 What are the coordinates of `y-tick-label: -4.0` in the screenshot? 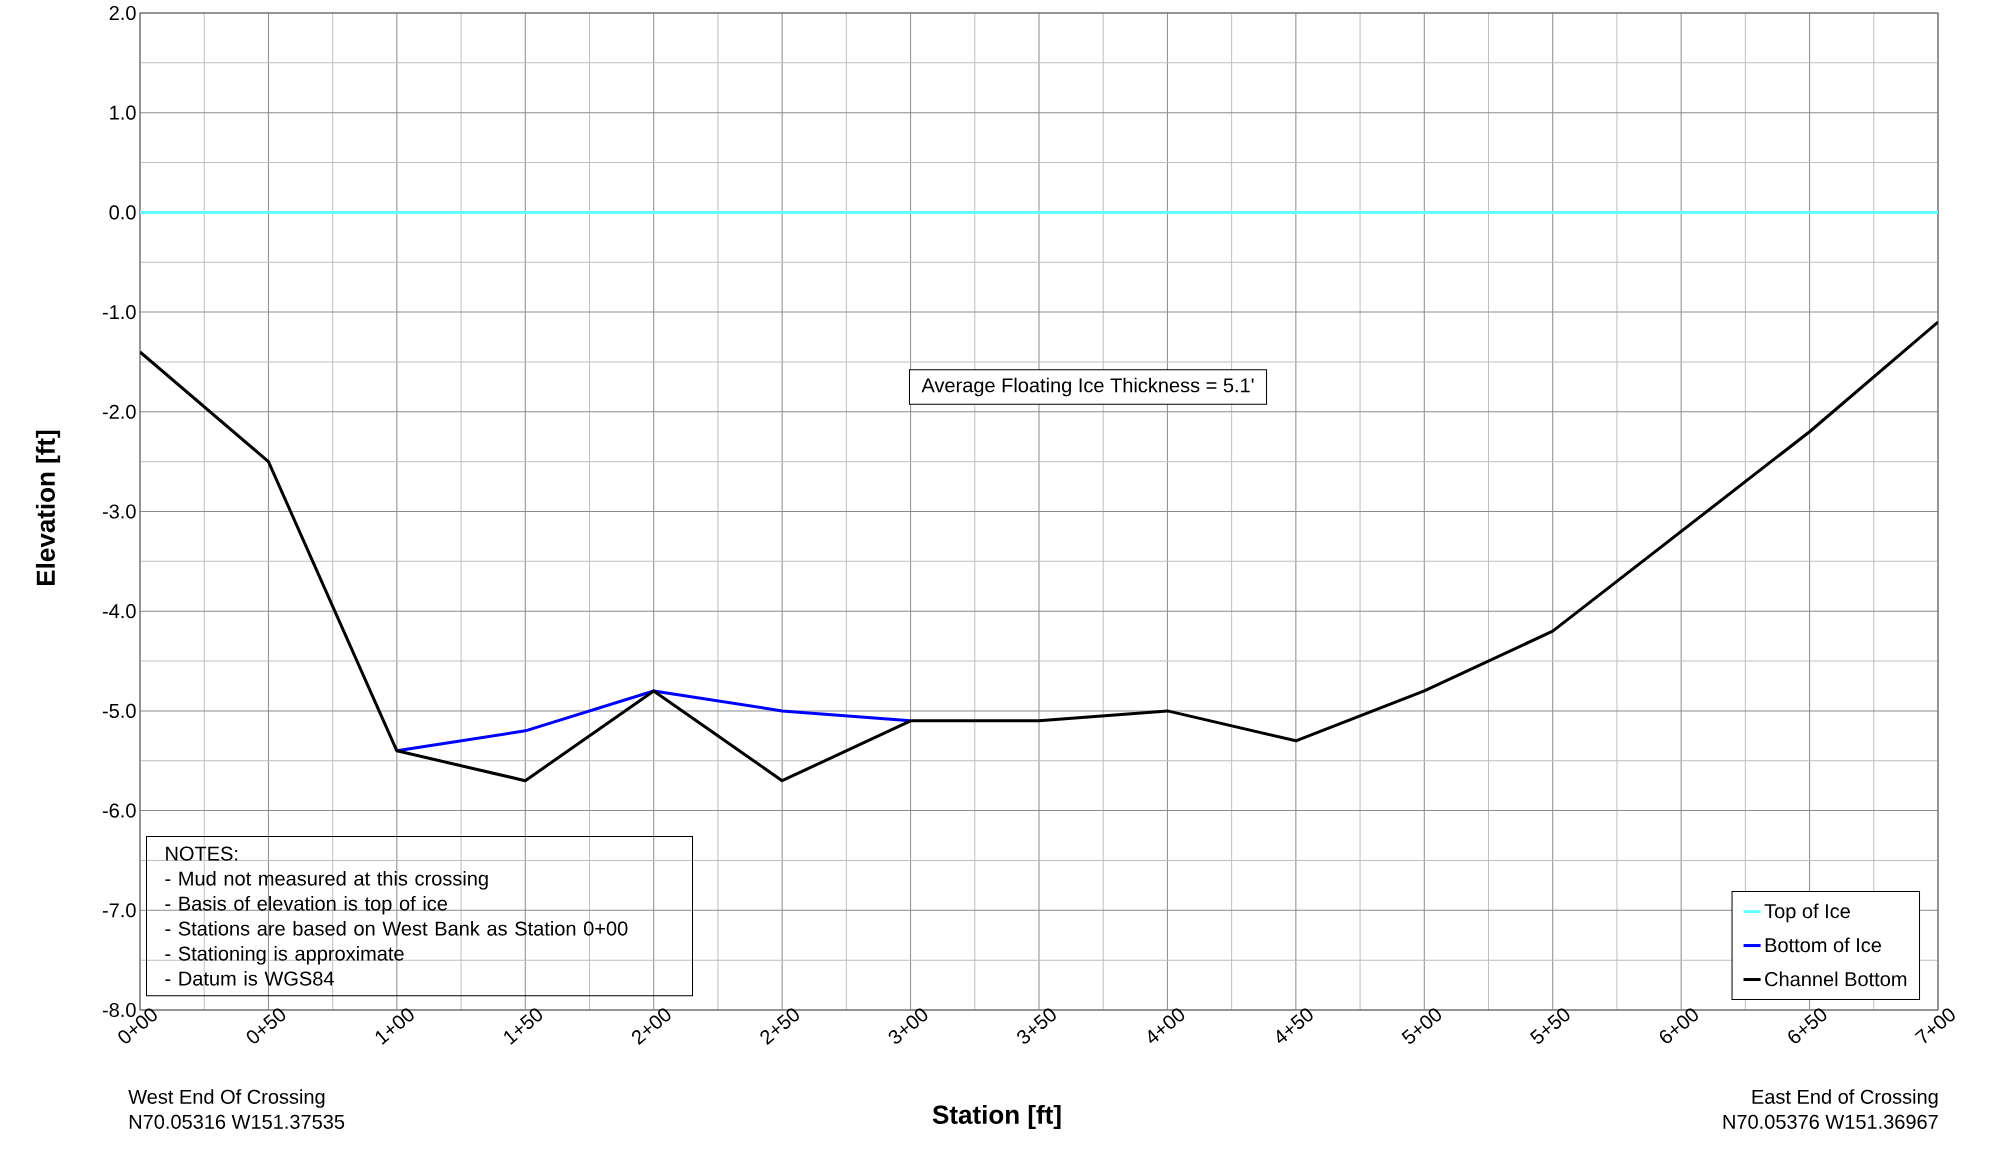 It's located at (119, 611).